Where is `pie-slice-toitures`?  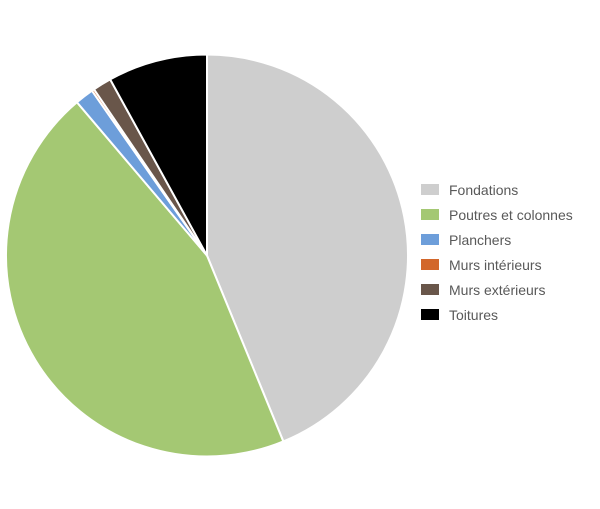 pie-slice-toitures is located at coordinates (158, 155).